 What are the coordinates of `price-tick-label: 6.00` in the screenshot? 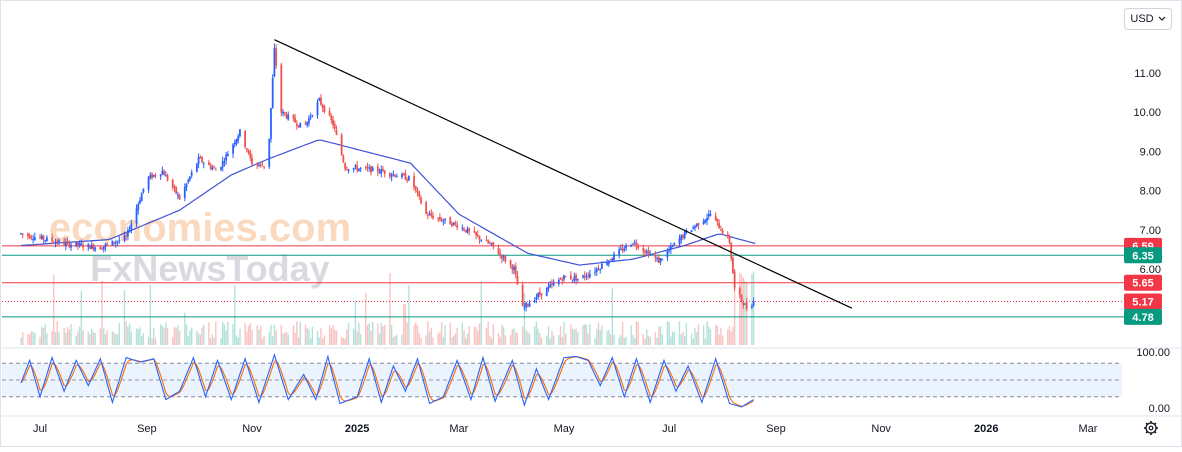 It's located at (1150, 270).